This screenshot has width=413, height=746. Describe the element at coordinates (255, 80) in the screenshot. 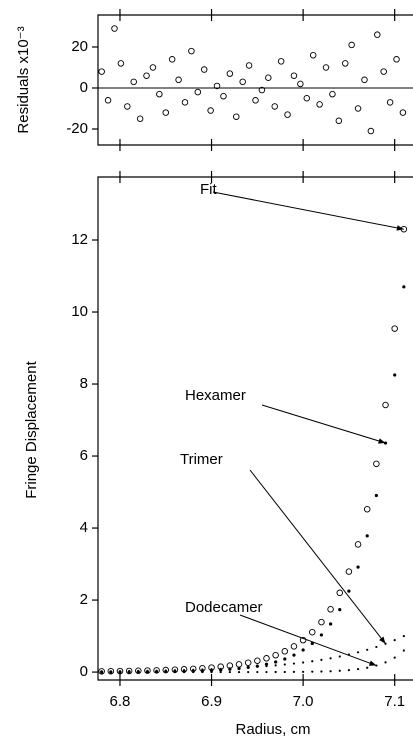

I see `plot-frame` at that location.